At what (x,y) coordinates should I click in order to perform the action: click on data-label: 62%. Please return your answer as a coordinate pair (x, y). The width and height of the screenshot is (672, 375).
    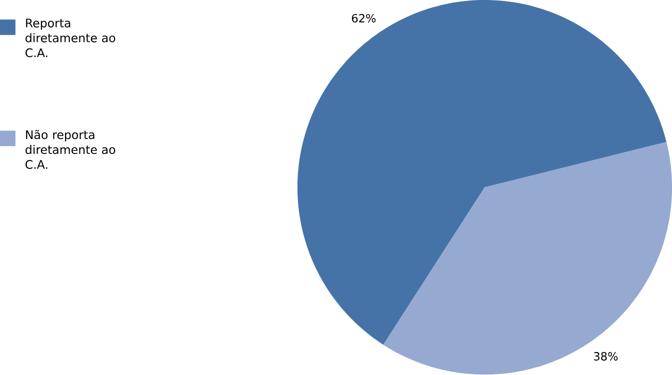
    Looking at the image, I should click on (364, 18).